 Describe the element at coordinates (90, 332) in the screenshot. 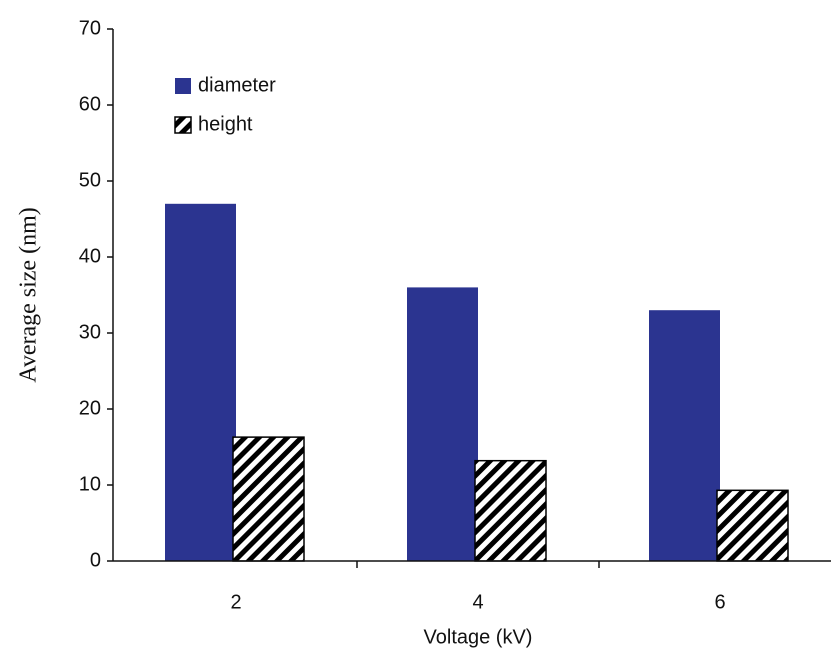

I see `y-tick-label: 30` at that location.